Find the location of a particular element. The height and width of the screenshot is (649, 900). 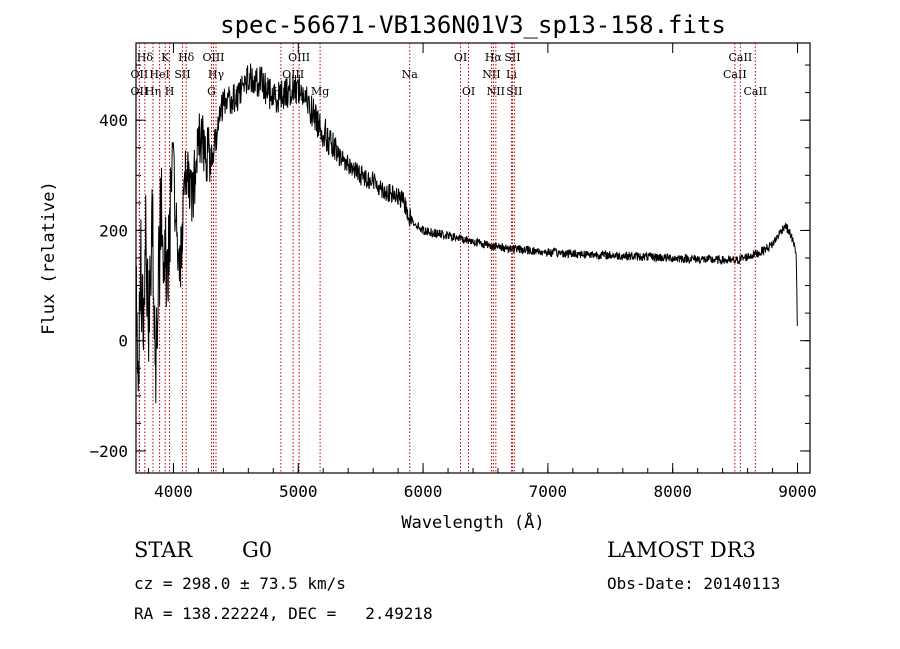

line-marker-label: K is located at coordinates (165, 57).